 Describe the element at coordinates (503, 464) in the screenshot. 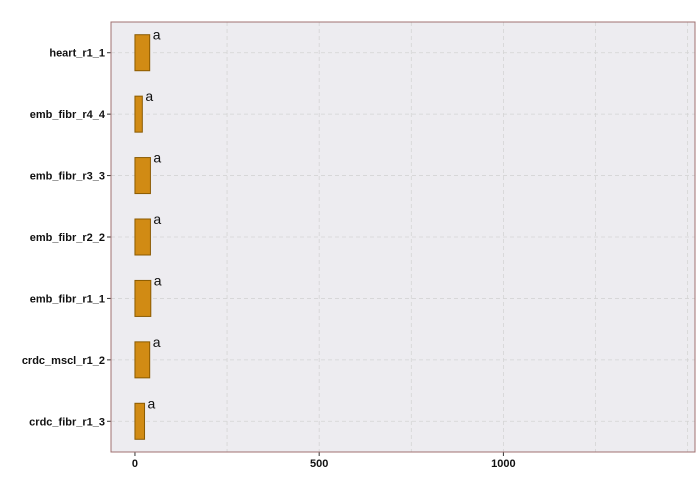

I see `x-tick-label: 1000` at that location.